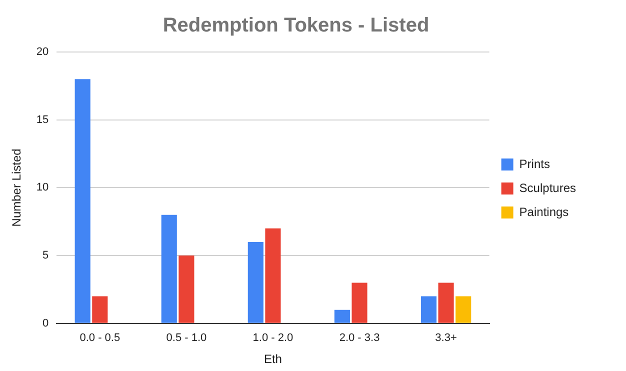 Image resolution: width=626 pixels, height=371 pixels. I want to click on chart-title: Redemption Tokens - Listed, so click(296, 25).